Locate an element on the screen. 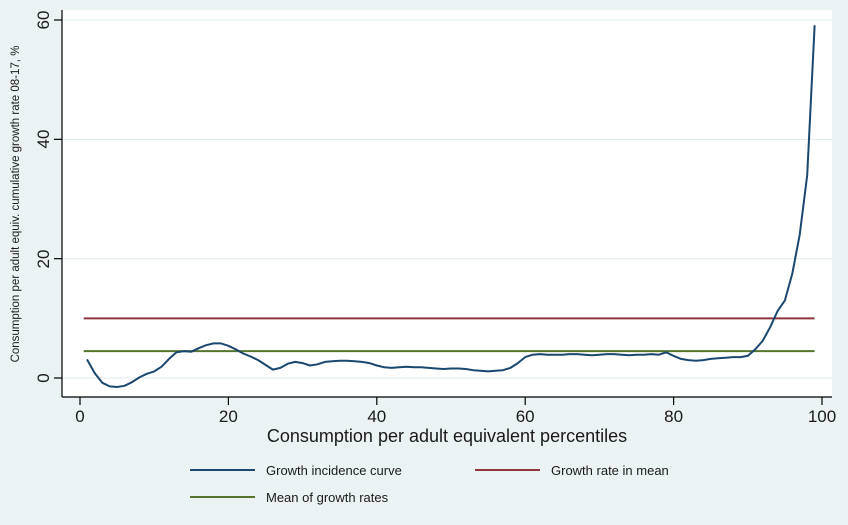 The height and width of the screenshot is (525, 848). y-tick-label: 20 is located at coordinates (43, 259).